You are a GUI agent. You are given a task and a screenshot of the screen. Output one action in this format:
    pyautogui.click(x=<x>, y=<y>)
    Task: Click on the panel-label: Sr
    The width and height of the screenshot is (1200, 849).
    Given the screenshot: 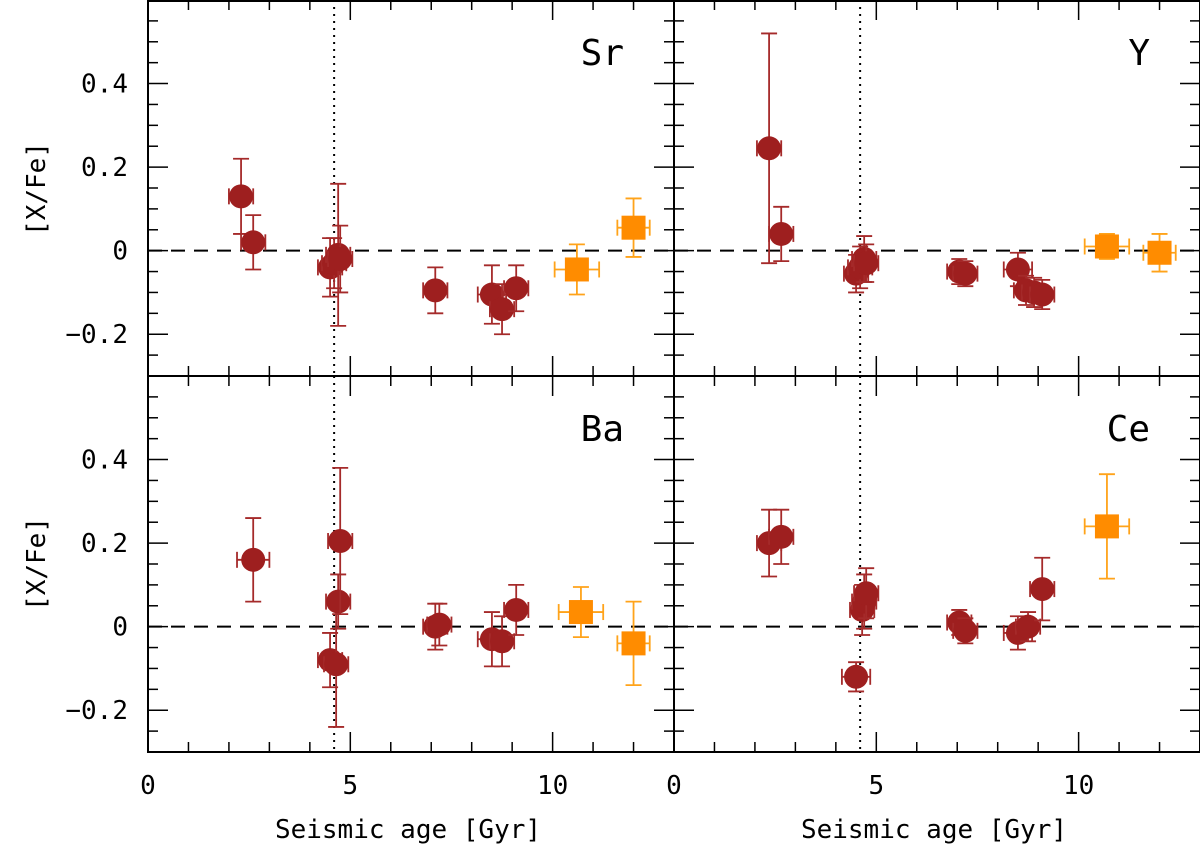 What is the action you would take?
    pyautogui.click(x=602, y=53)
    